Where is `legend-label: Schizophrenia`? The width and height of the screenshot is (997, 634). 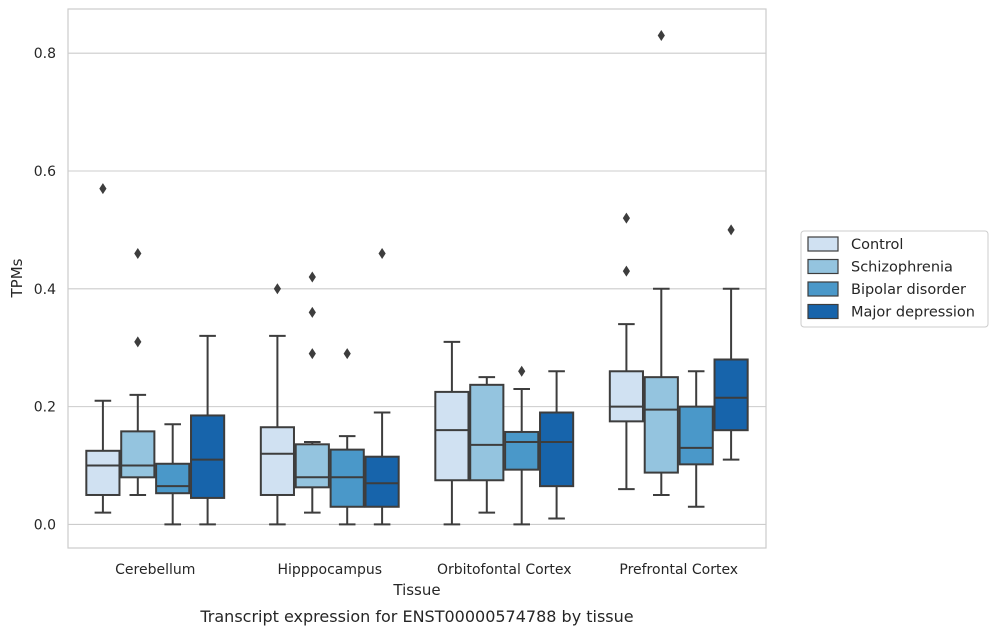 legend-label: Schizophrenia is located at coordinates (902, 268).